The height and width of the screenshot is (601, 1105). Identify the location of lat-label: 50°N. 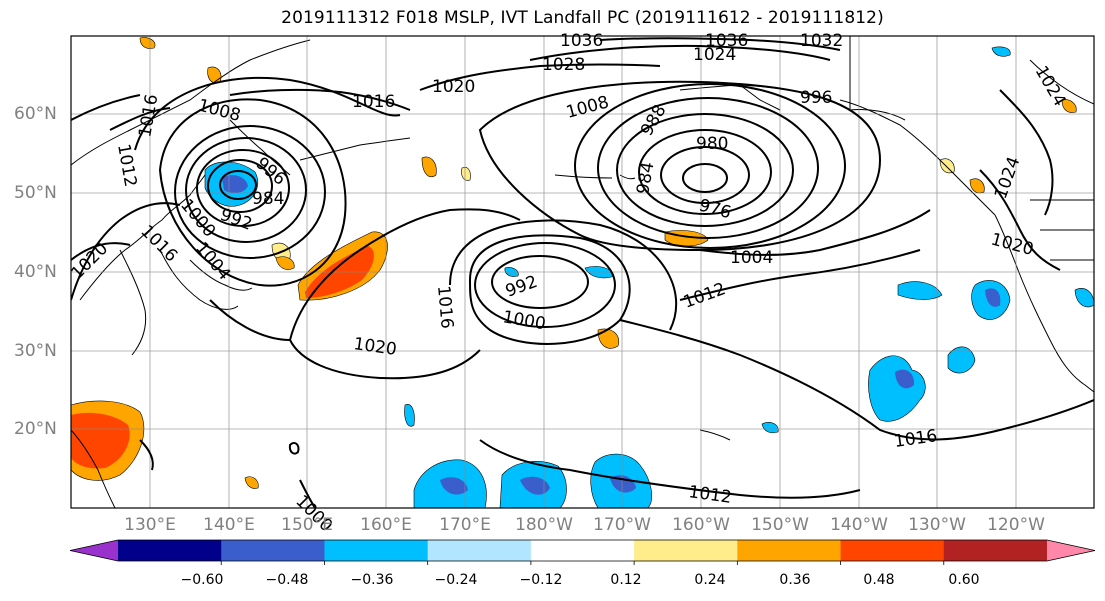
(35, 193).